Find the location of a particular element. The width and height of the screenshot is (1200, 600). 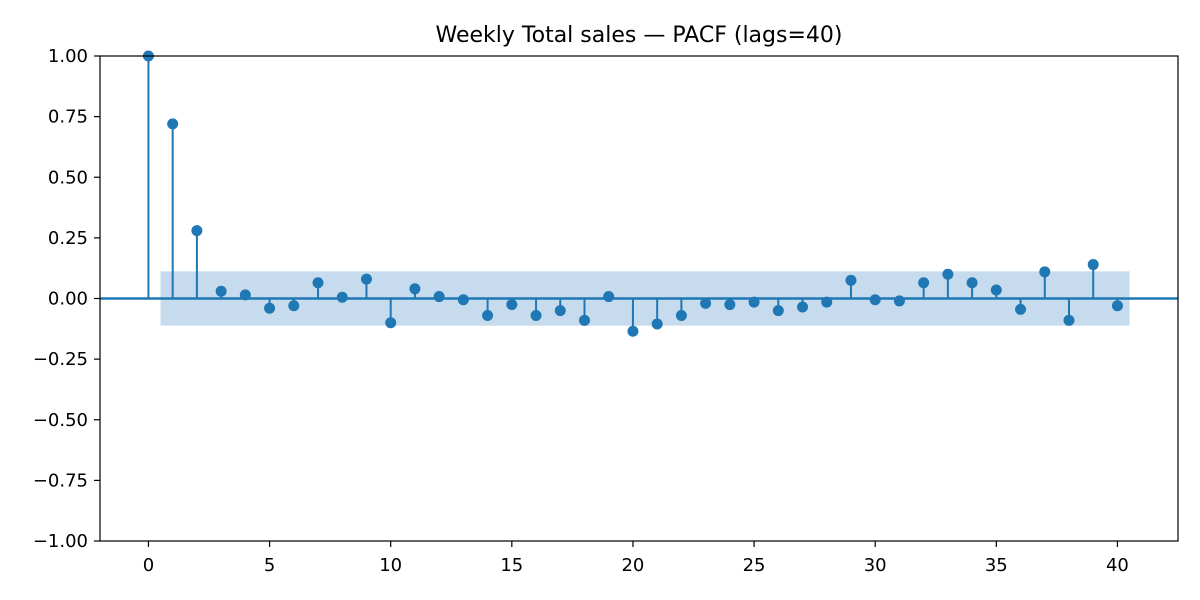

x-tick-label: 0 is located at coordinates (148, 565).